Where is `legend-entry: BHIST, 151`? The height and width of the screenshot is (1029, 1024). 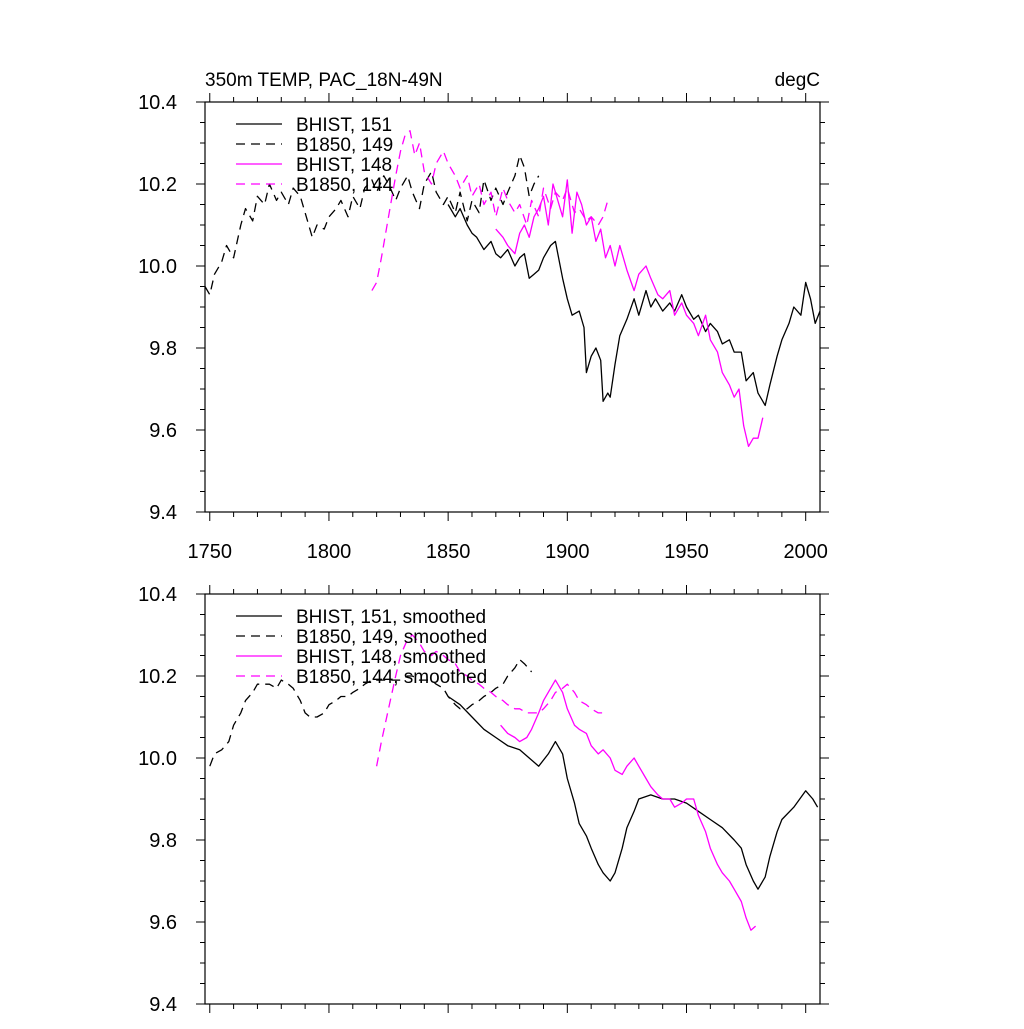
legend-entry: BHIST, 151 is located at coordinates (344, 125).